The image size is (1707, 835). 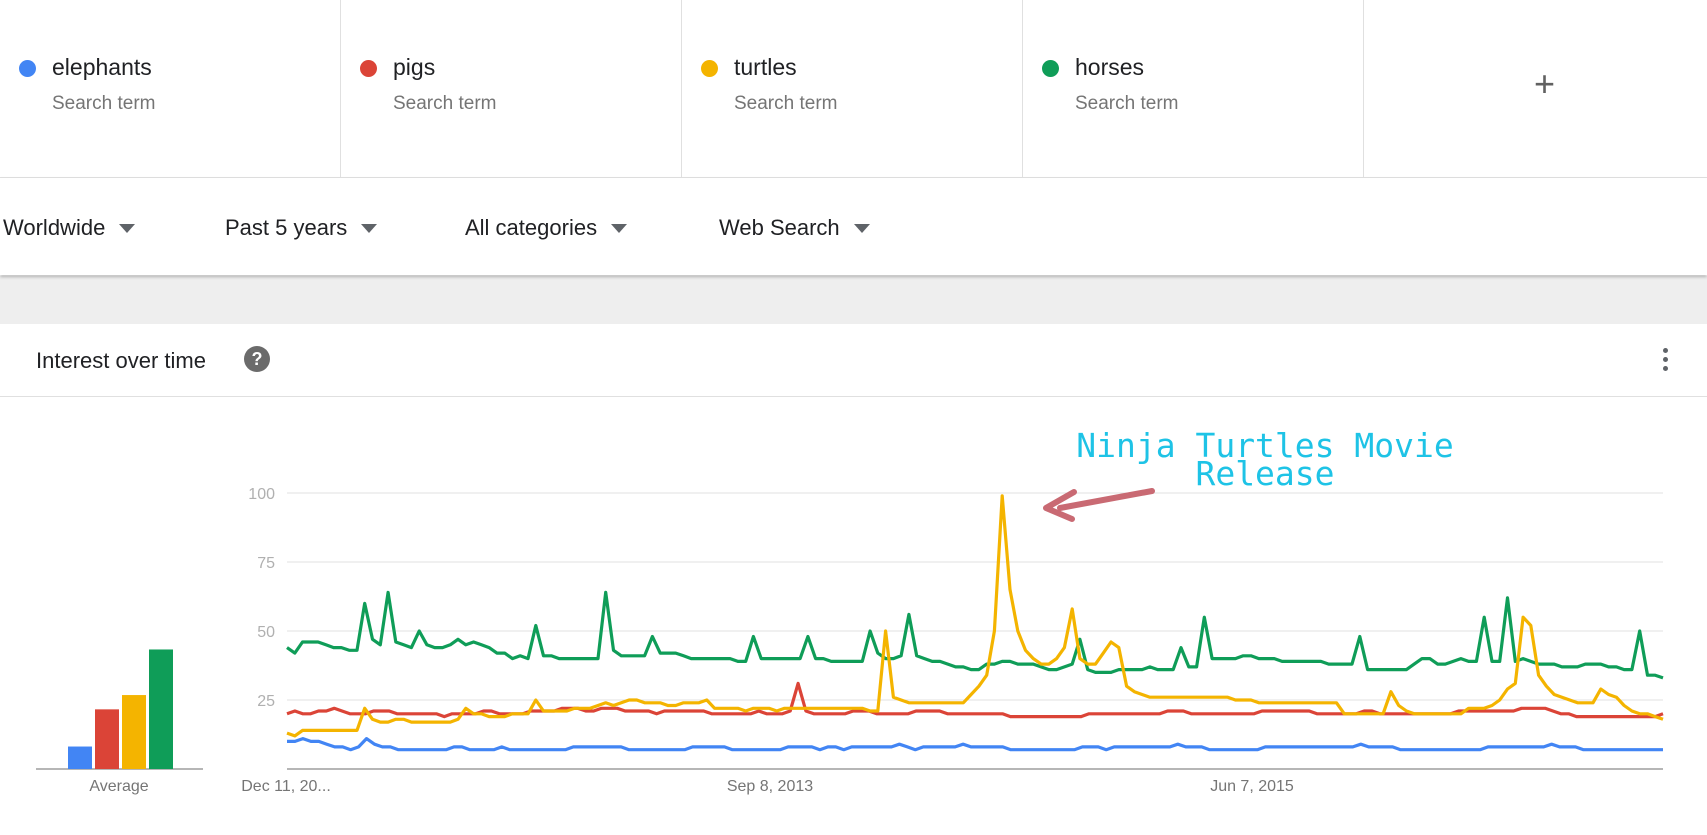 What do you see at coordinates (54, 227) in the screenshot?
I see `region-label: Worldwide` at bounding box center [54, 227].